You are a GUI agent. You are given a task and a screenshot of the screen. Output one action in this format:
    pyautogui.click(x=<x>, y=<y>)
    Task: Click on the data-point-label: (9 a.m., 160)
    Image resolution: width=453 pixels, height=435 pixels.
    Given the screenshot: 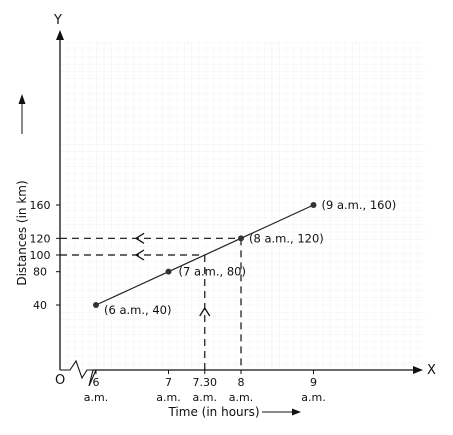 What is the action you would take?
    pyautogui.click(x=359, y=205)
    